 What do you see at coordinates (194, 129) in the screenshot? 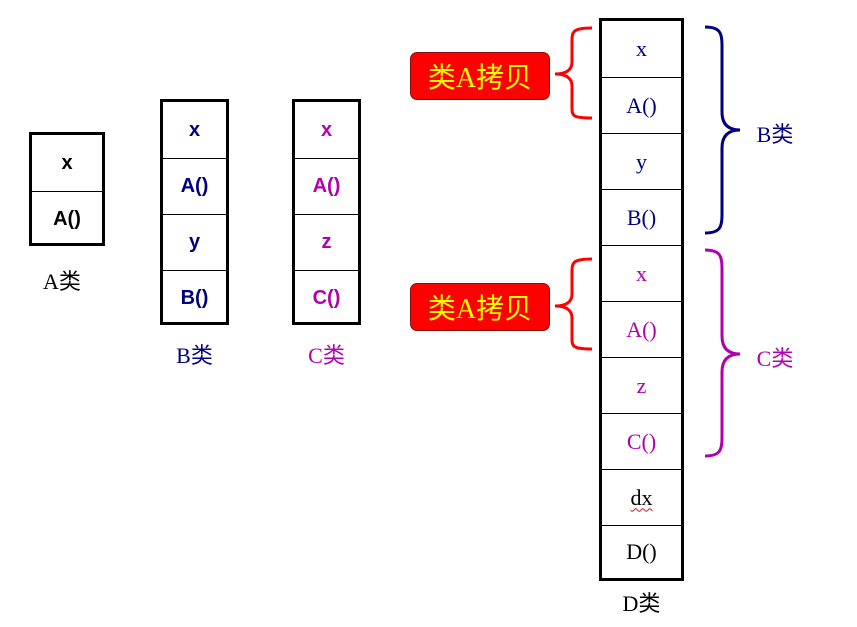
I see `class-b-field-x: x` at bounding box center [194, 129].